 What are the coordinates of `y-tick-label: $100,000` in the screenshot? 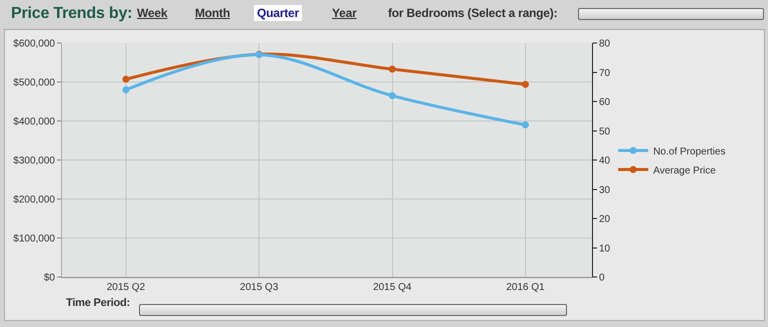 It's located at (34, 239).